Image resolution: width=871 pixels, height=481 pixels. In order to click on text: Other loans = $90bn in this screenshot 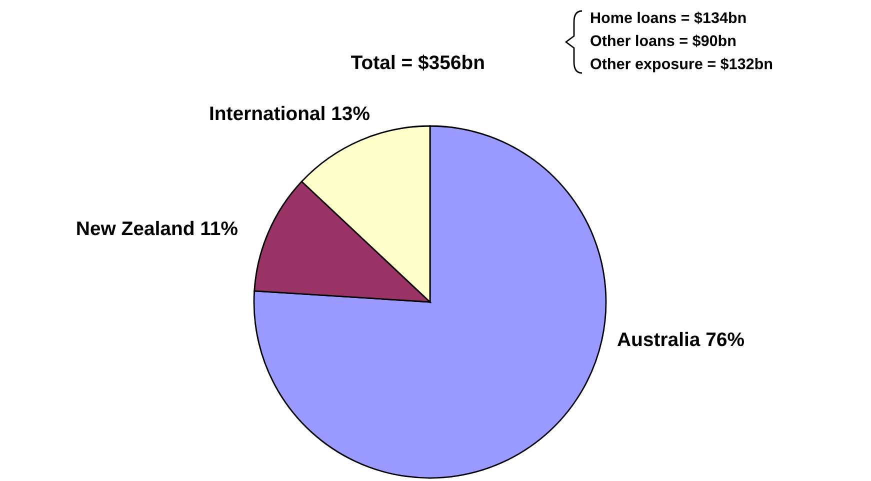, I will do `click(663, 41)`.